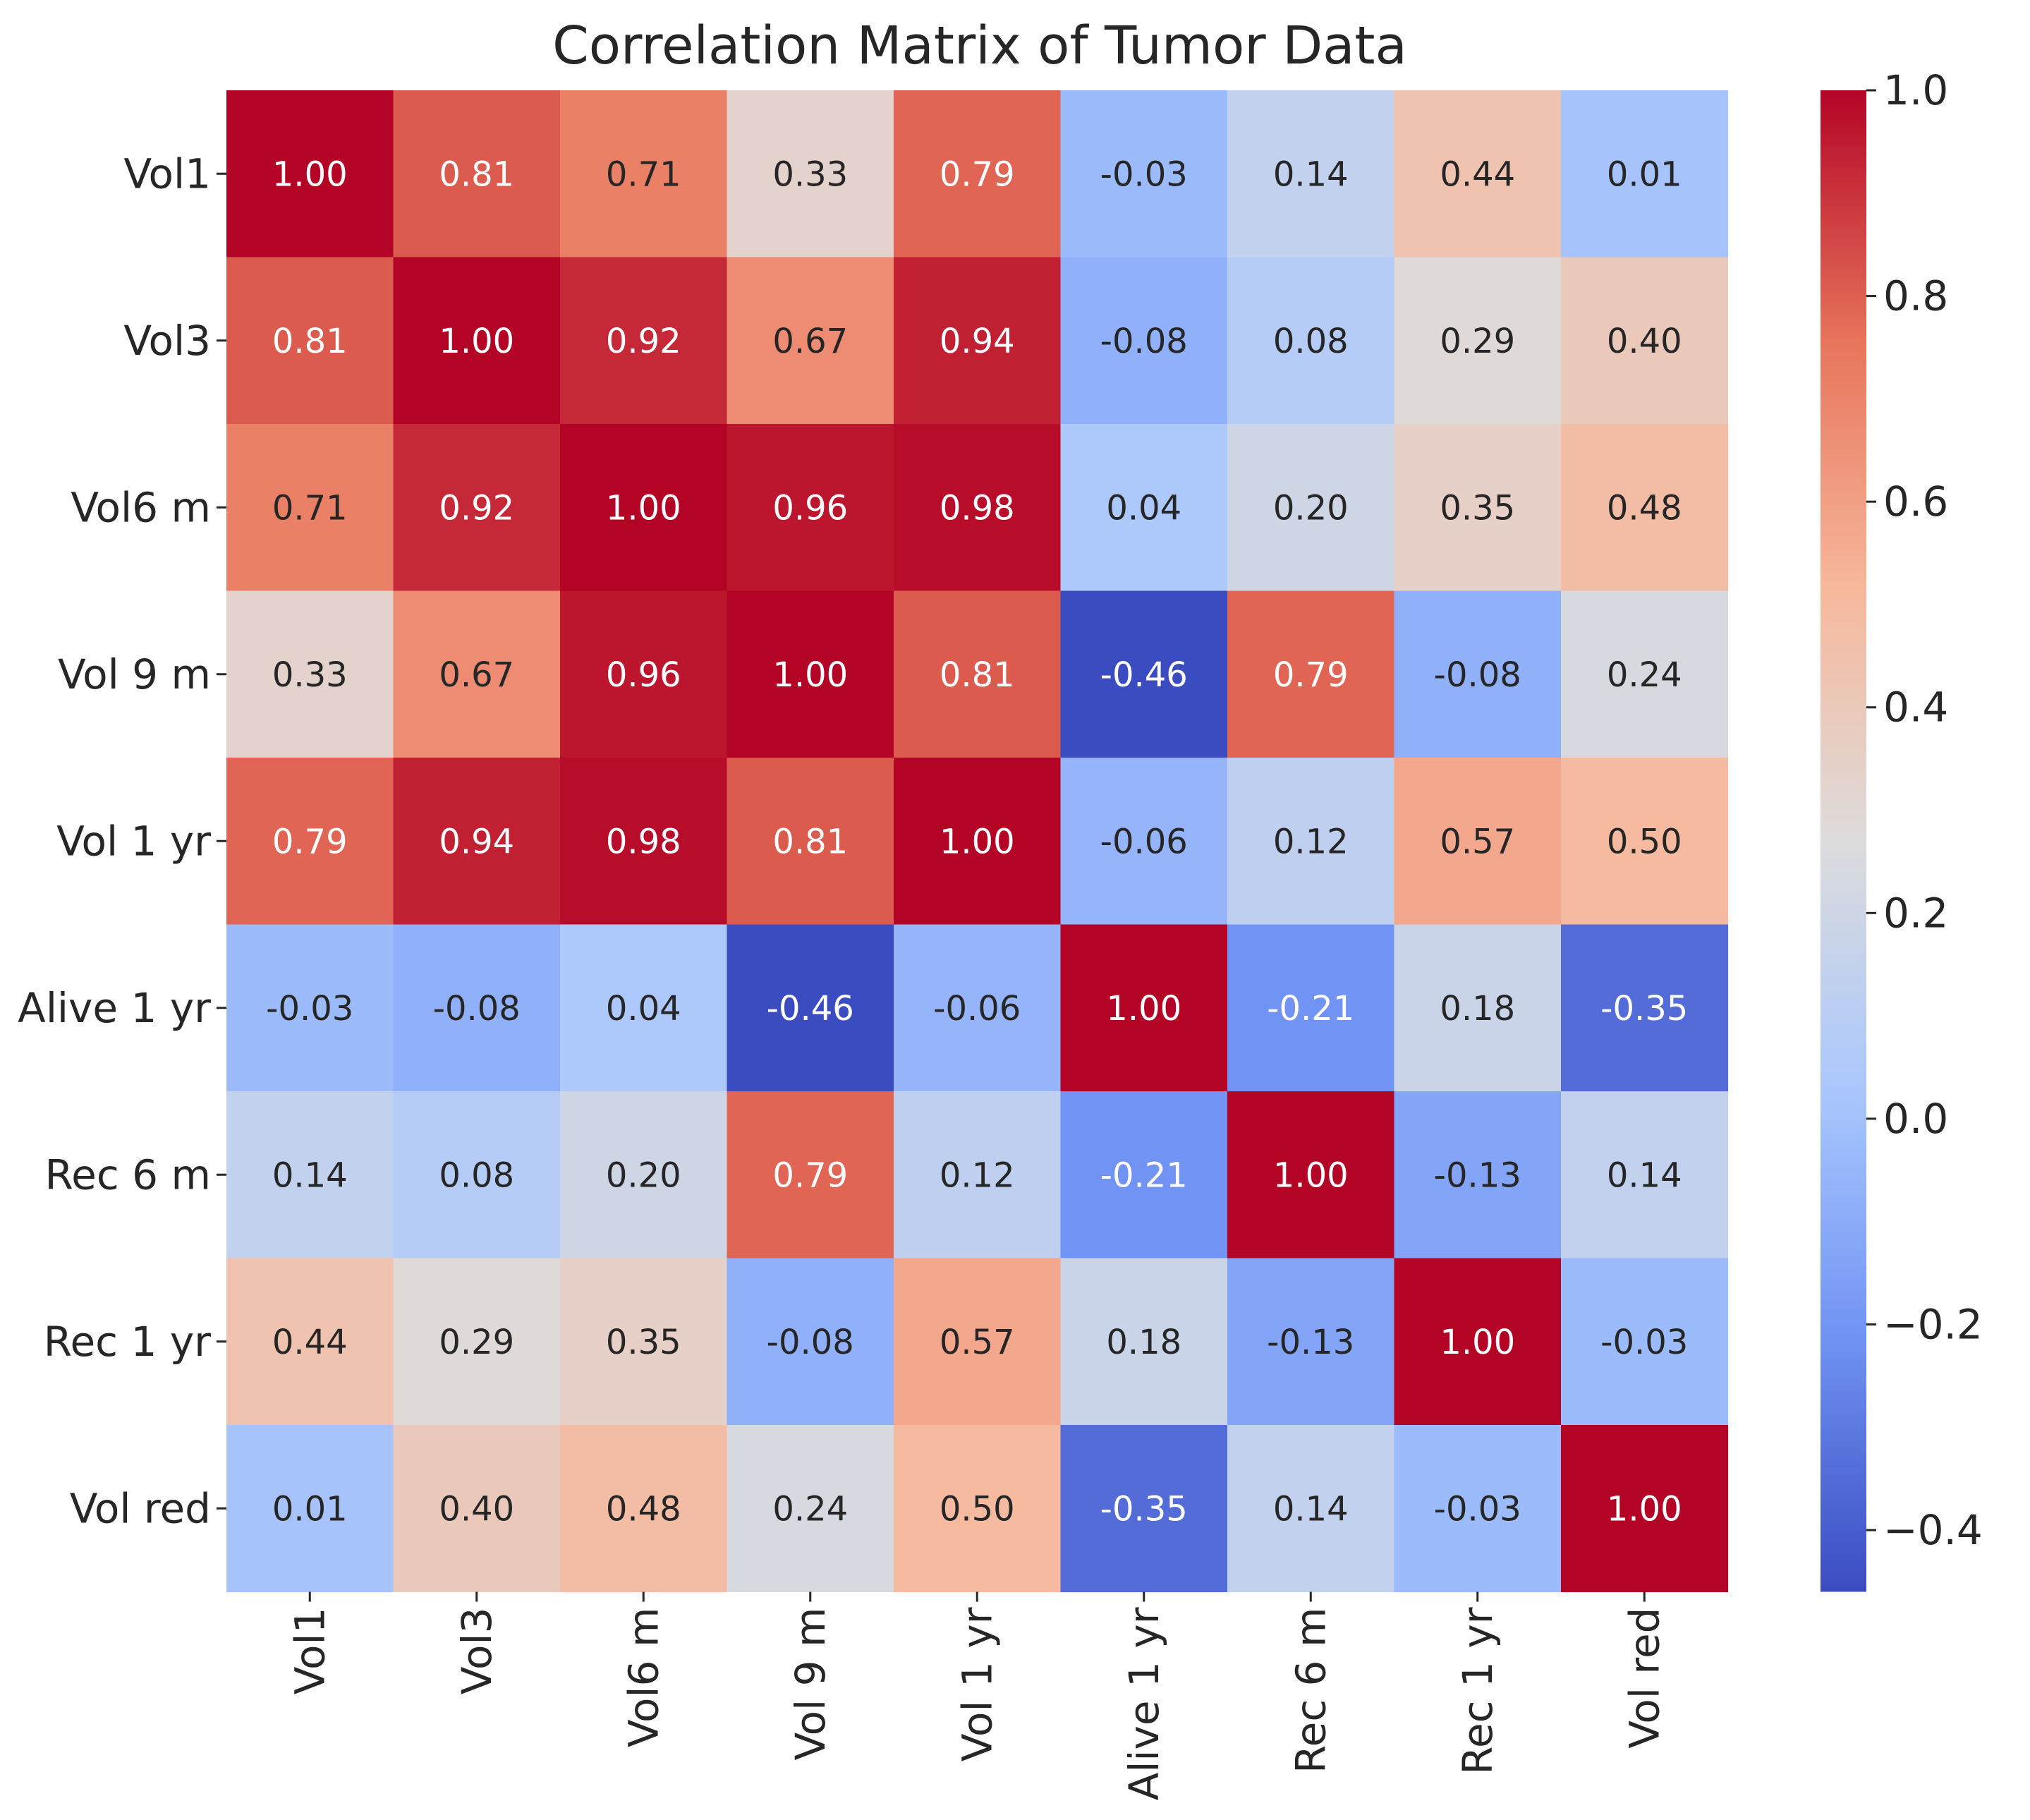 The height and width of the screenshot is (1820, 2030). I want to click on colorbar-tick-label: 0.2, so click(1915, 913).